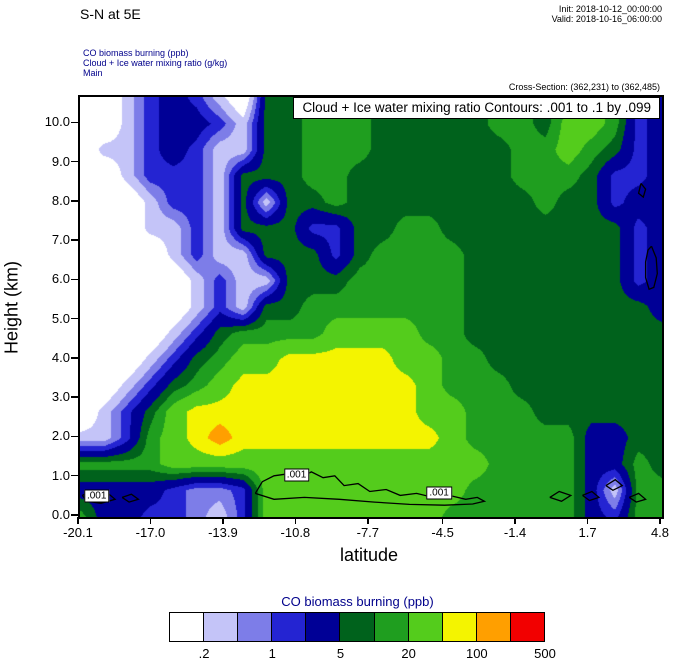 This screenshot has height=668, width=674. Describe the element at coordinates (60, 318) in the screenshot. I see `y-tick-label: 5.0` at that location.